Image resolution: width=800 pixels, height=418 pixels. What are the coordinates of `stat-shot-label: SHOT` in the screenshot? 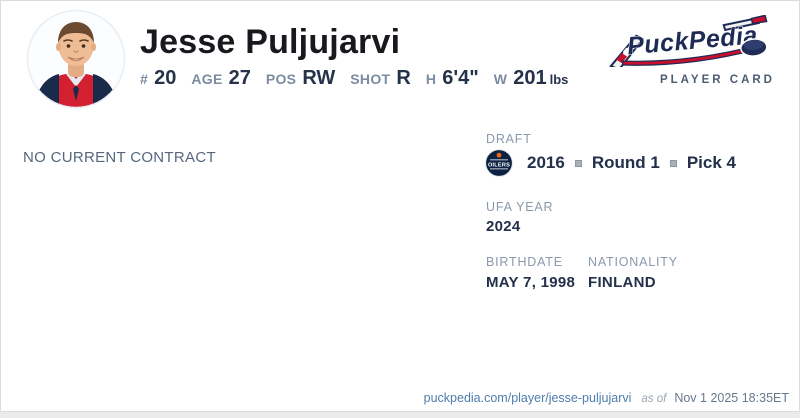 It's located at (370, 79).